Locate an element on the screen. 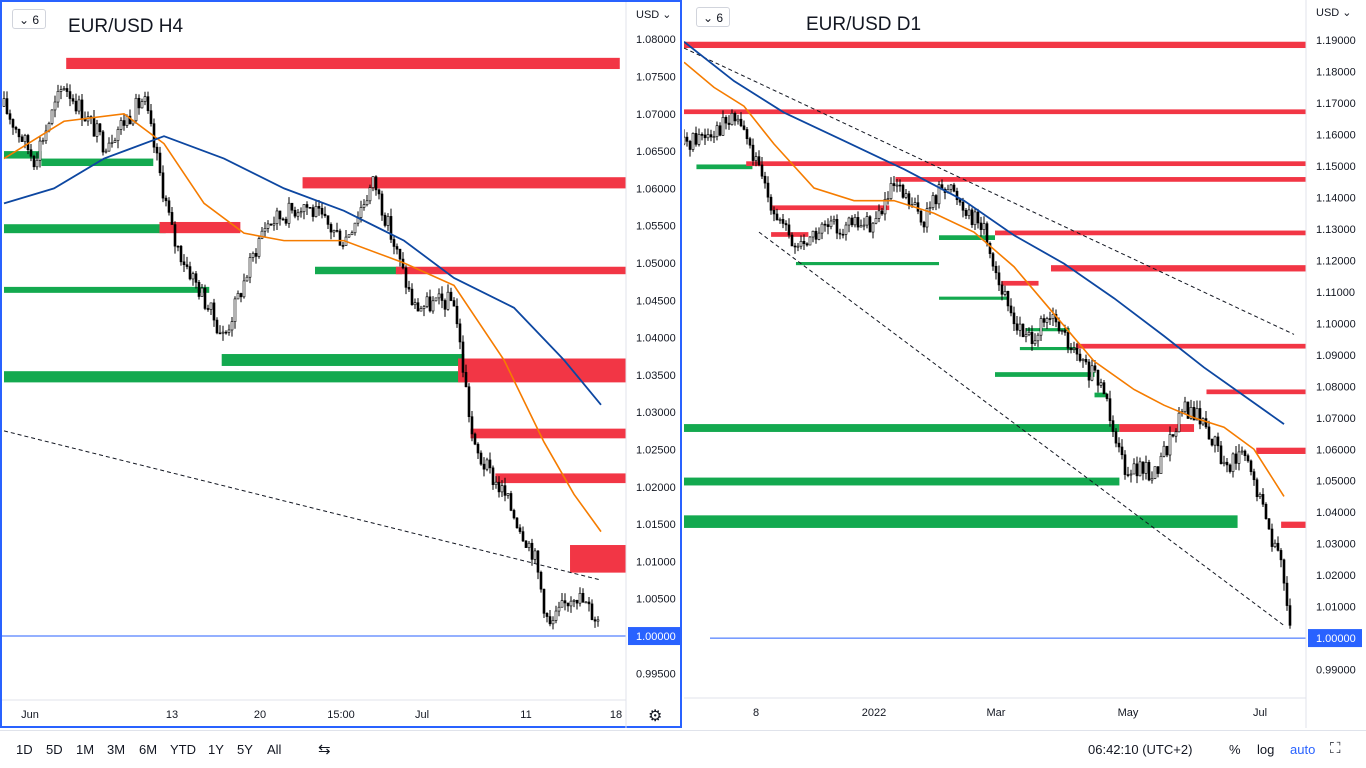 Image resolution: width=1366 pixels, height=768 pixels. y-tick-label: 1.06000 is located at coordinates (1336, 450).